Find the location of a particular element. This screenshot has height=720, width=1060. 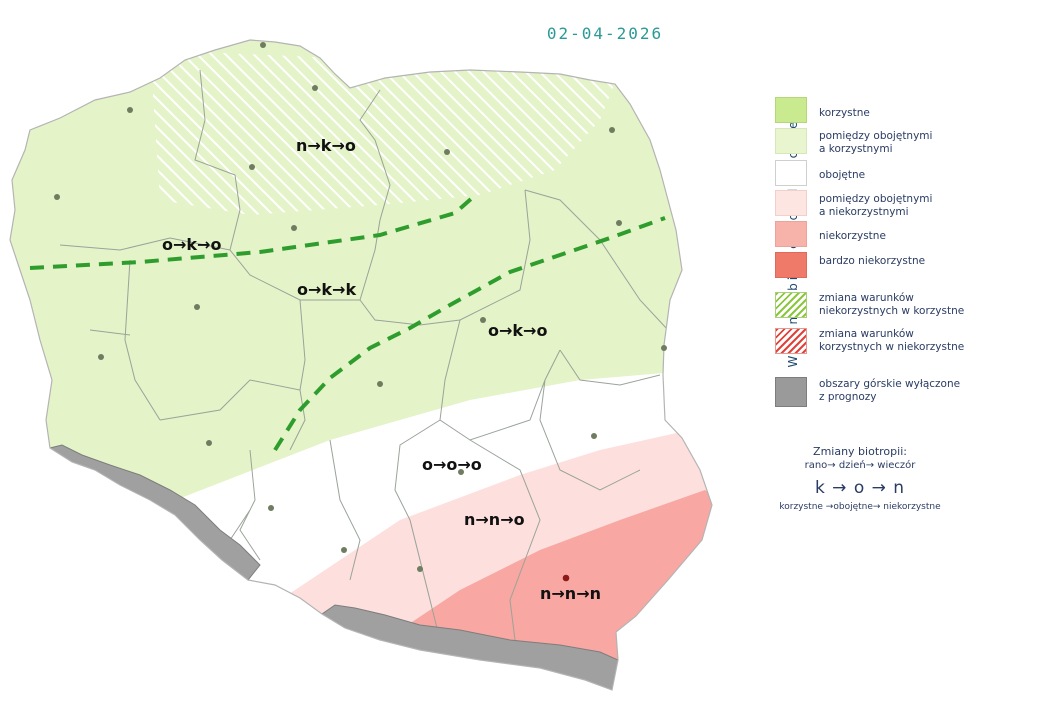

region-code-east: o→k→o is located at coordinates (518, 330).